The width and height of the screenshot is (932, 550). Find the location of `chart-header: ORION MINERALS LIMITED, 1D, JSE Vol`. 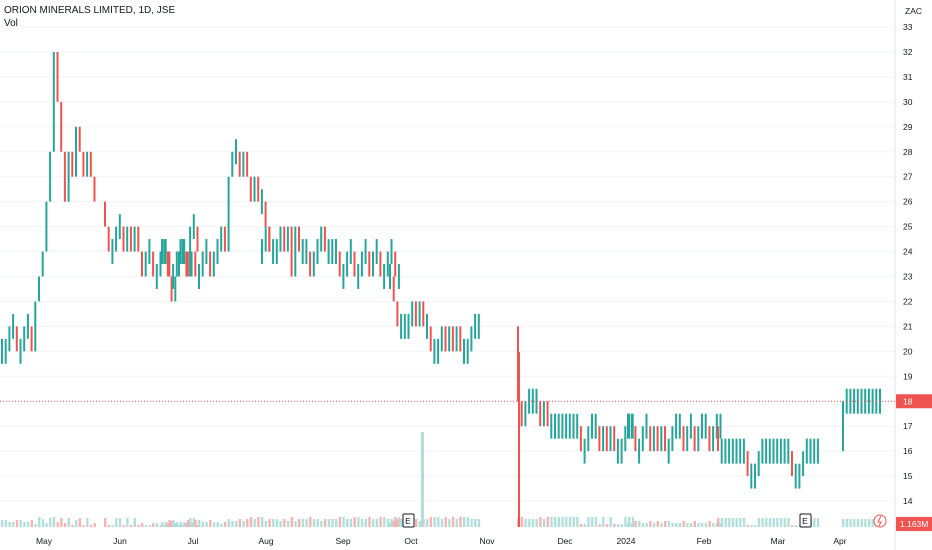

chart-header: ORION MINERALS LIMITED, 1D, JSE Vol is located at coordinates (89, 17).